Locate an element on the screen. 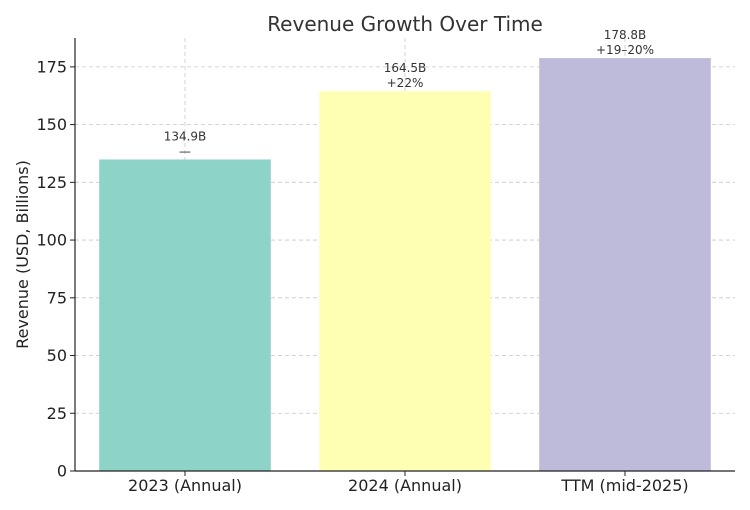 The image size is (750, 510). y-tick-label: 75 is located at coordinates (57, 297).